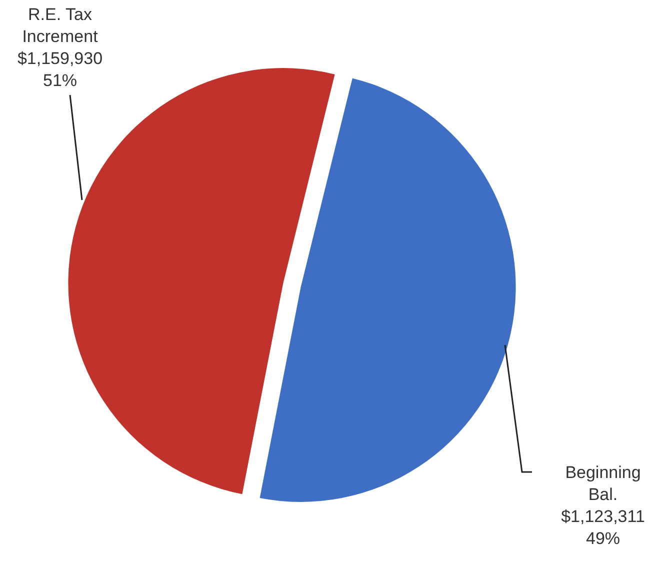 This screenshot has width=662, height=569. Describe the element at coordinates (603, 527) in the screenshot. I see `data-label: $1,123,311 49%` at that location.